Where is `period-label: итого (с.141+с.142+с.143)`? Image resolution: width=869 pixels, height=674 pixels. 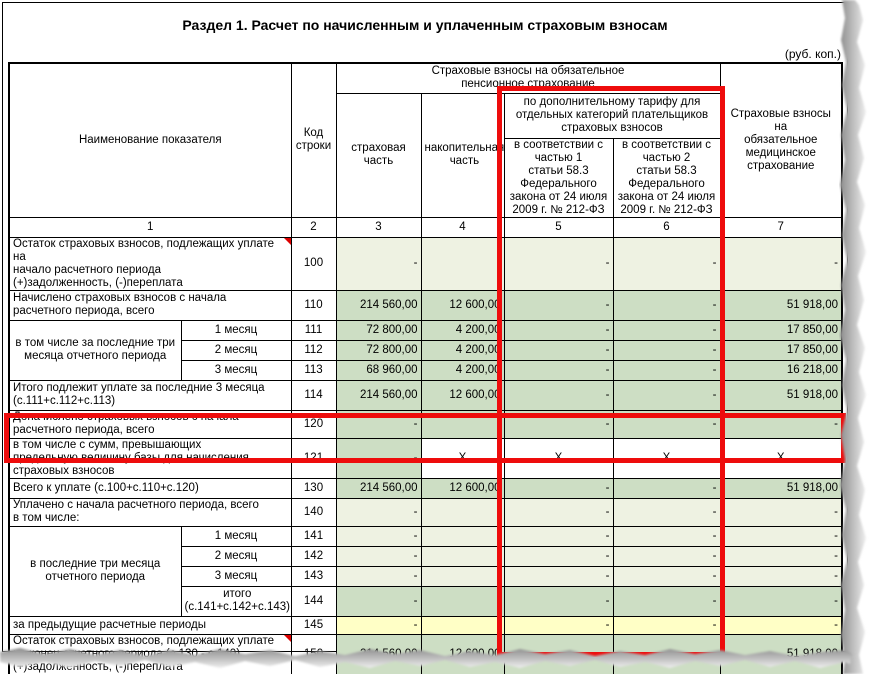 period-label: итого (с.141+с.142+с.143) is located at coordinates (236, 601).